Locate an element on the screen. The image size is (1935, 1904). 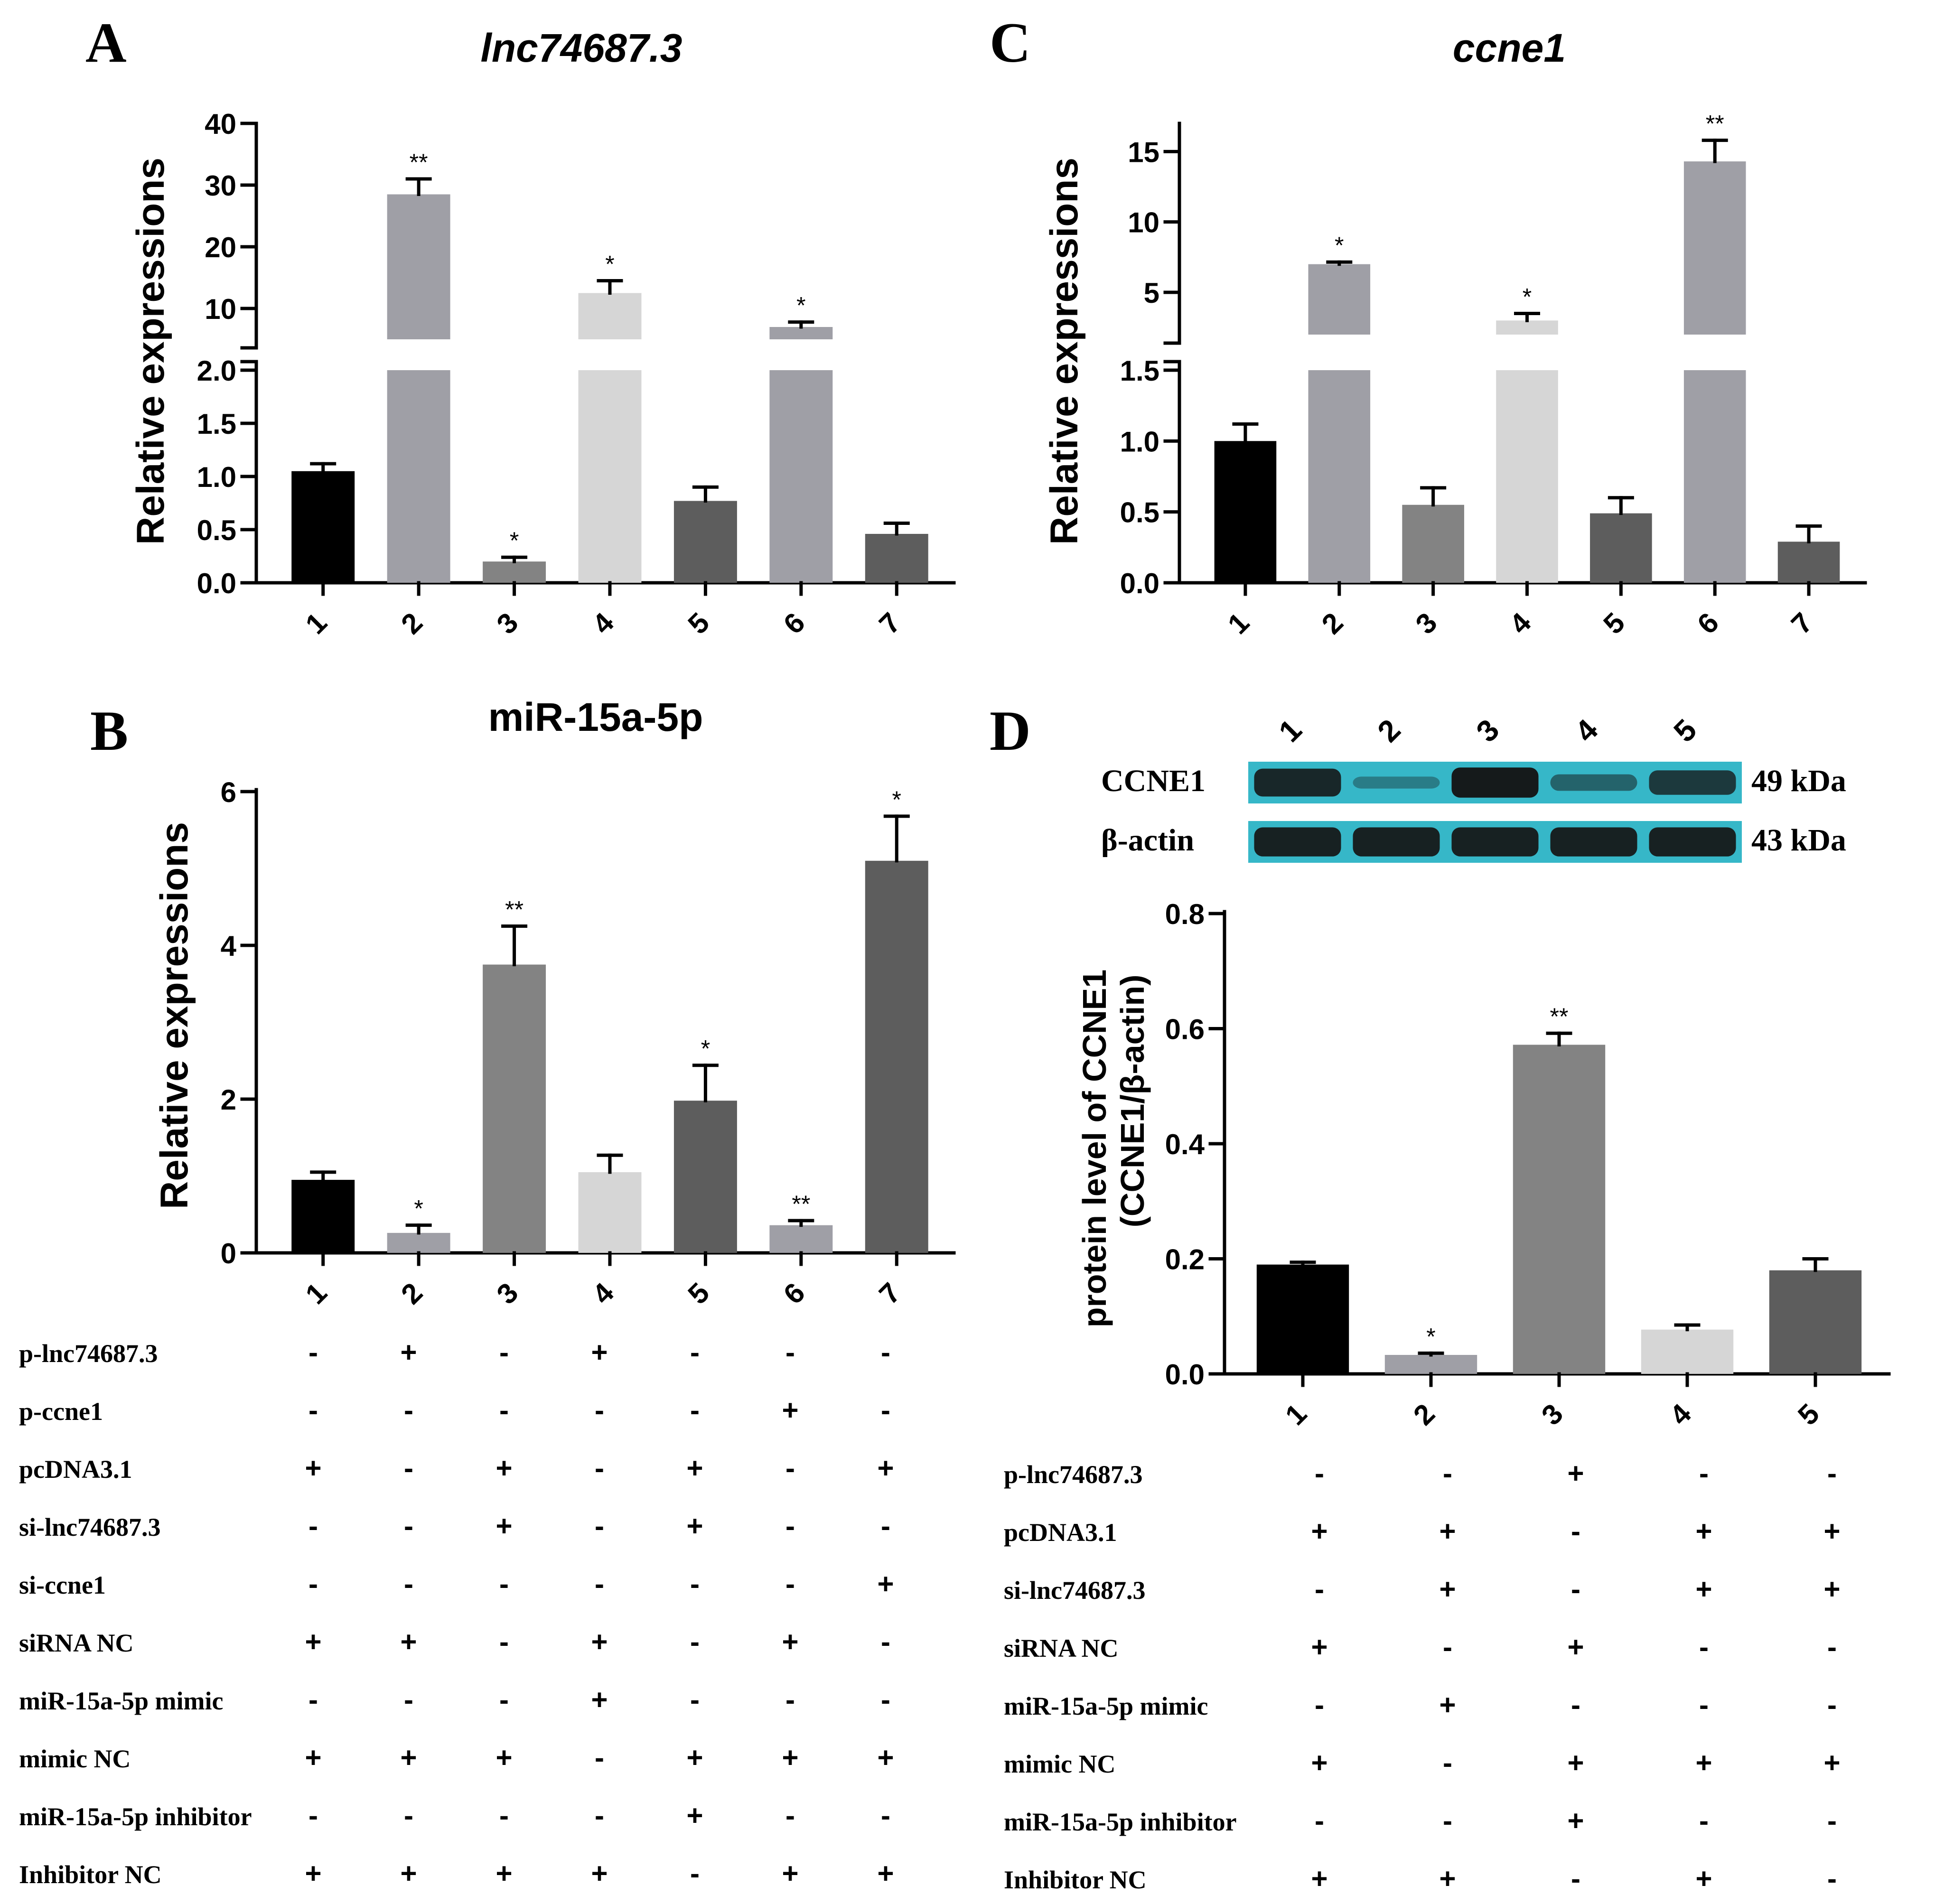
bar-upper-segment is located at coordinates (418, 266).